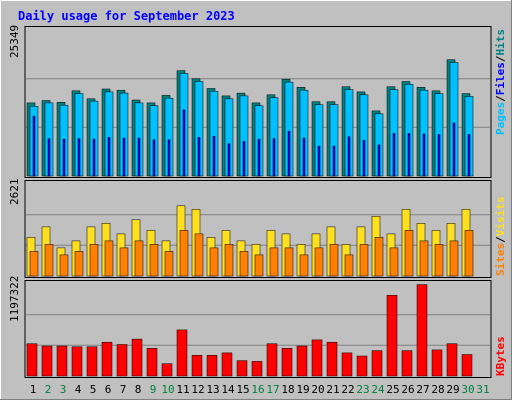  I want to click on x-day-label: 30, so click(467, 389).